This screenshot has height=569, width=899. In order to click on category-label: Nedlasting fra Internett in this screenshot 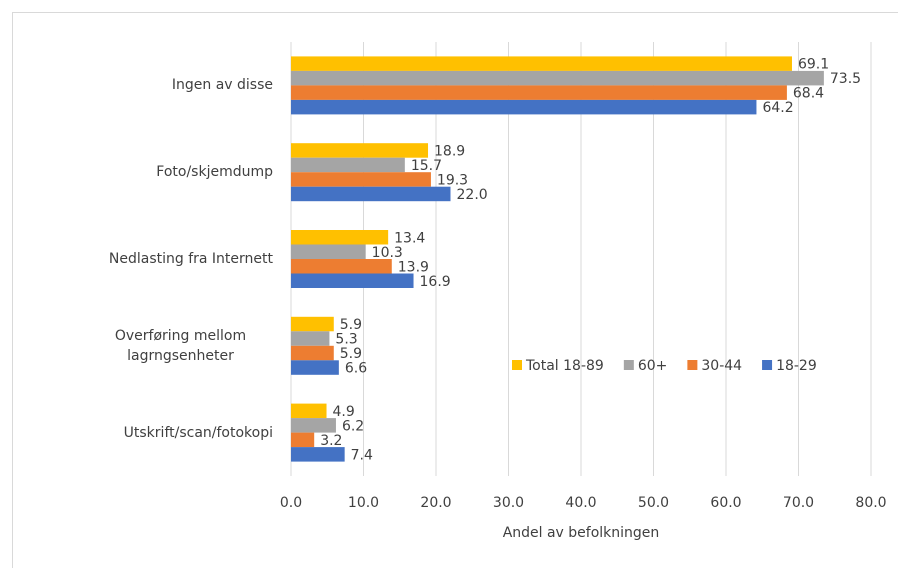, I will do `click(190, 259)`.